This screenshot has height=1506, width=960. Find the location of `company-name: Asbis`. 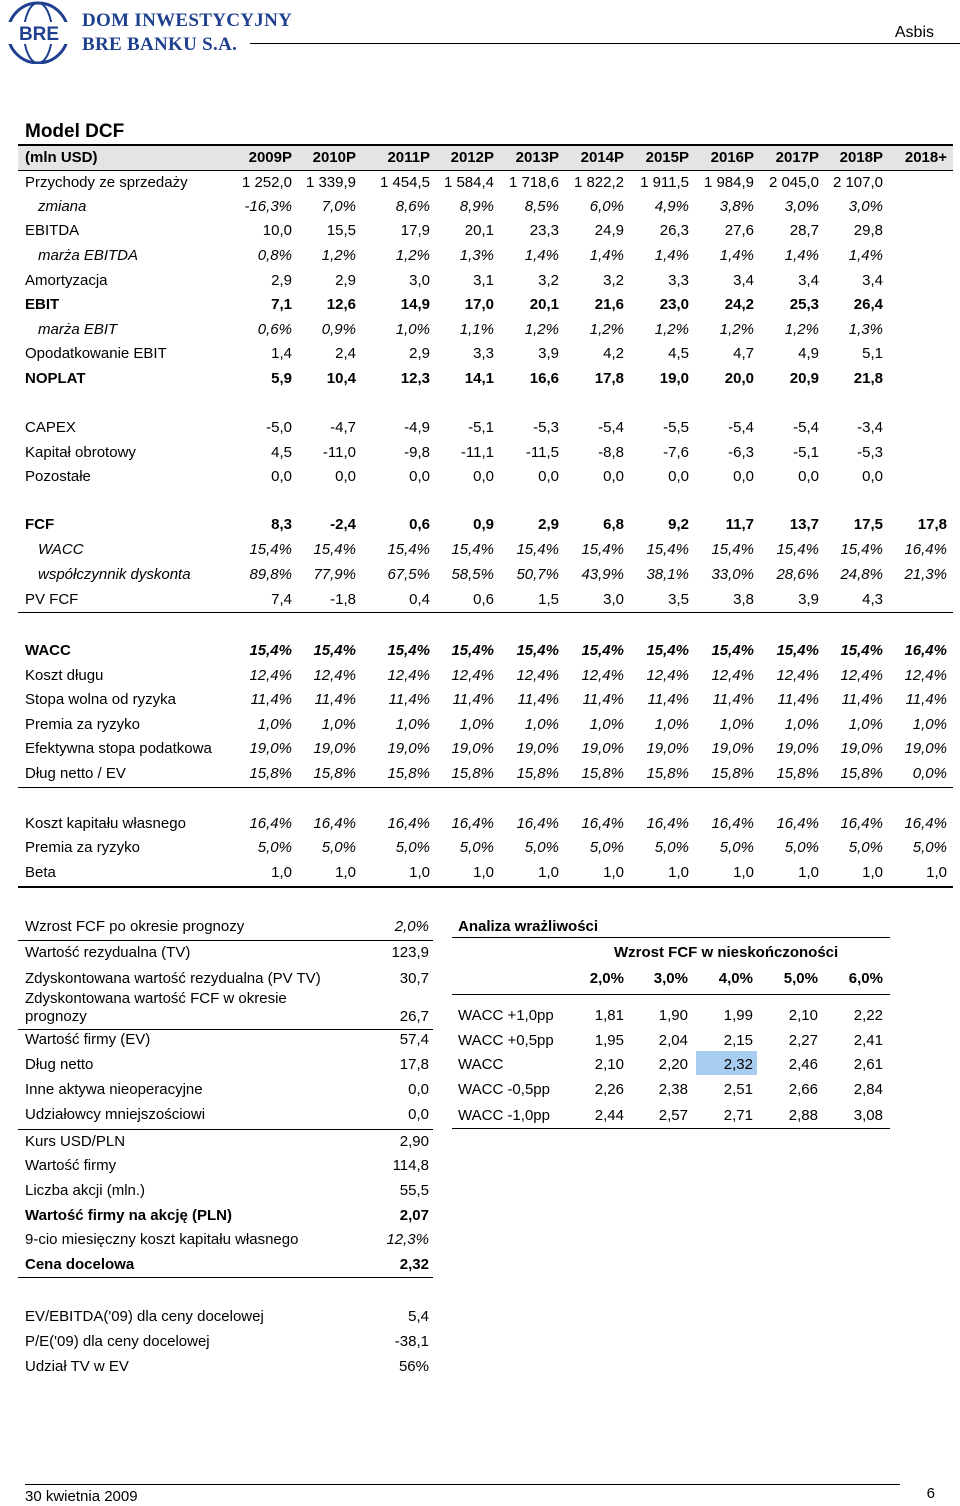

company-name: Asbis is located at coordinates (914, 32).